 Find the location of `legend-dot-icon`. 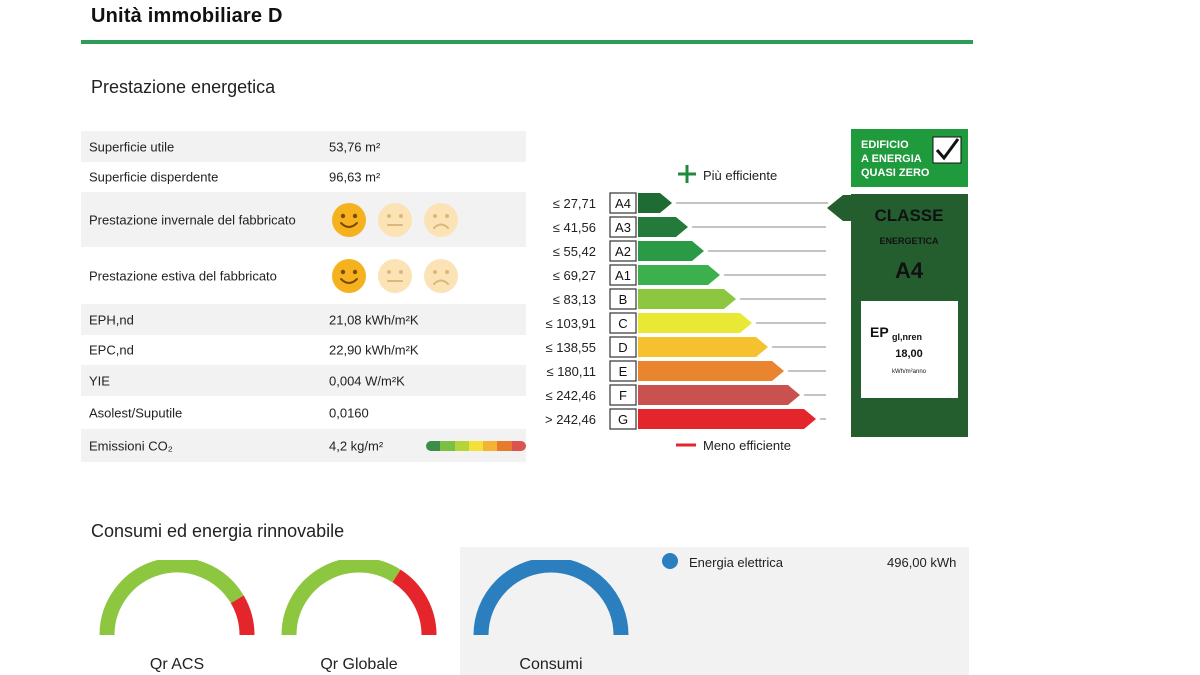

legend-dot-icon is located at coordinates (670, 561).